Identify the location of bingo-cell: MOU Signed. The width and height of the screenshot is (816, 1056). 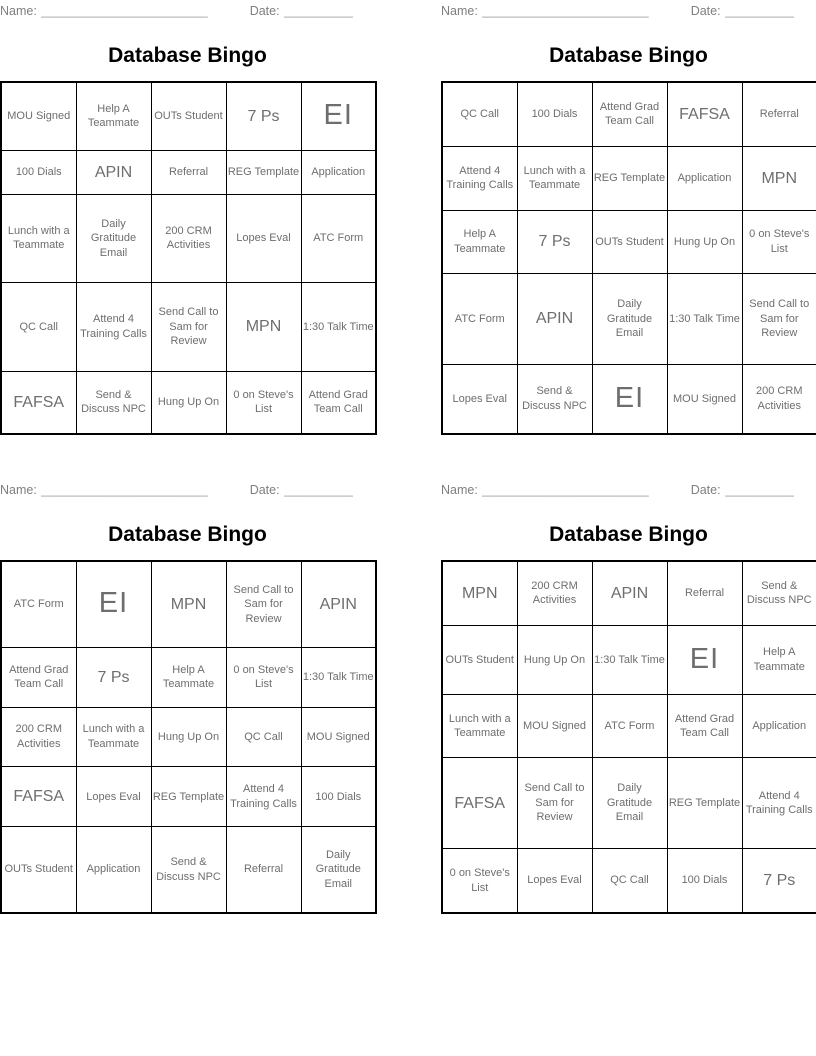
(554, 726).